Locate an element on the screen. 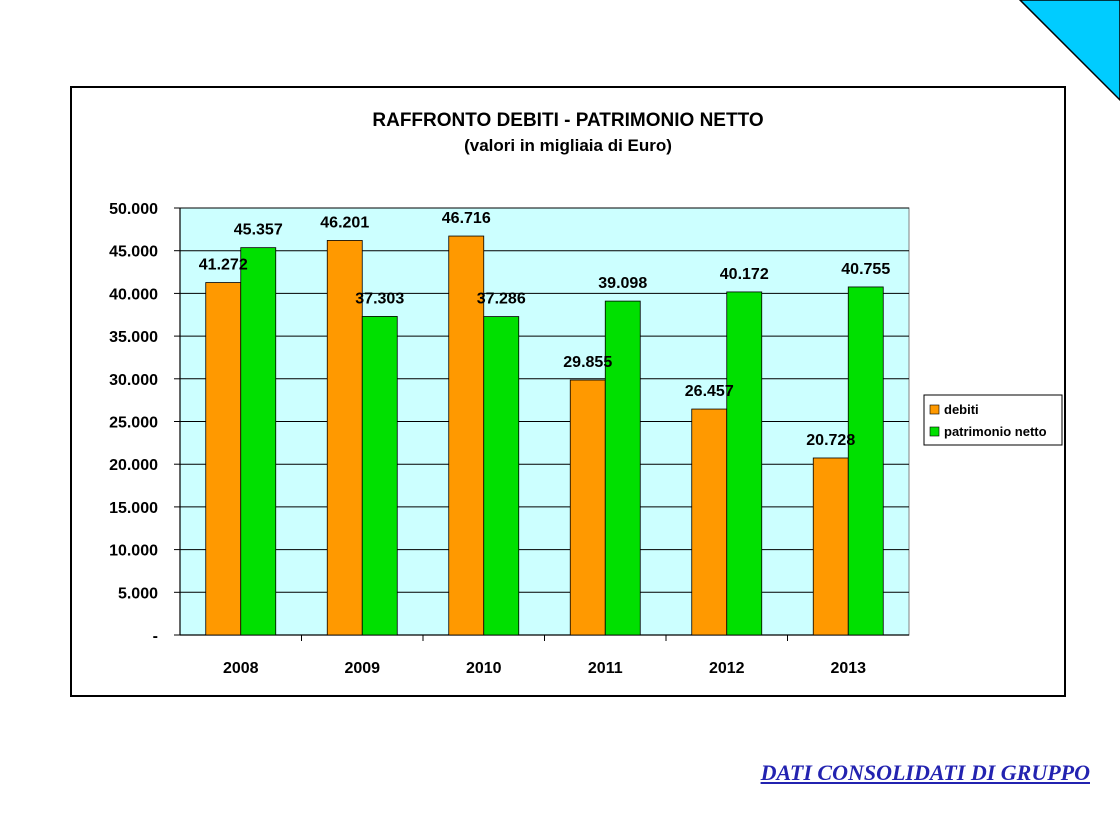  x-tick-label: 2010 is located at coordinates (484, 668).